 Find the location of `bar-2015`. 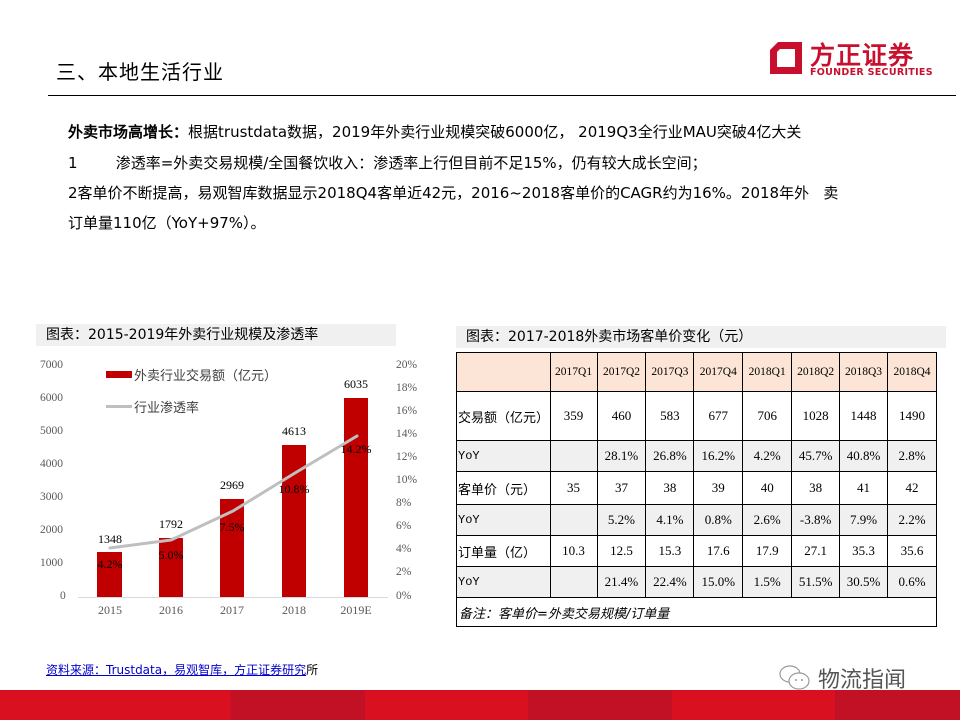

bar-2015 is located at coordinates (109, 574).